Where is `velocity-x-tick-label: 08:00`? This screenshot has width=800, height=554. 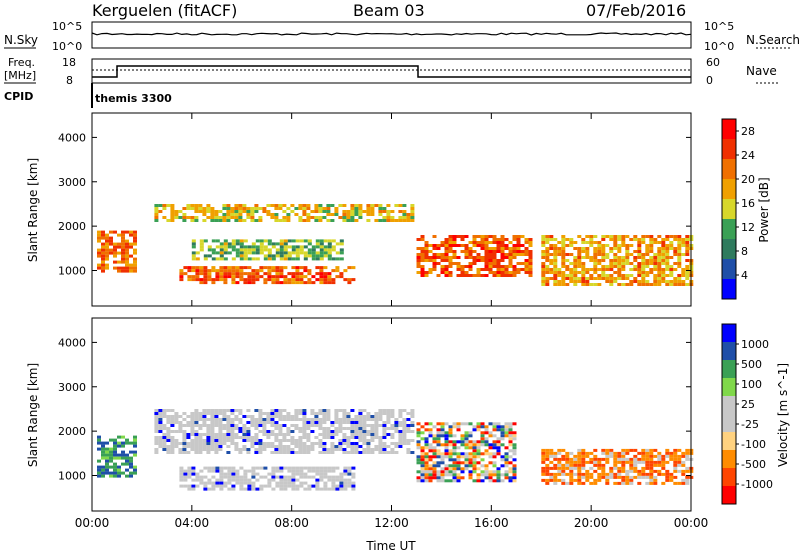
velocity-x-tick-label: 08:00 is located at coordinates (291, 523).